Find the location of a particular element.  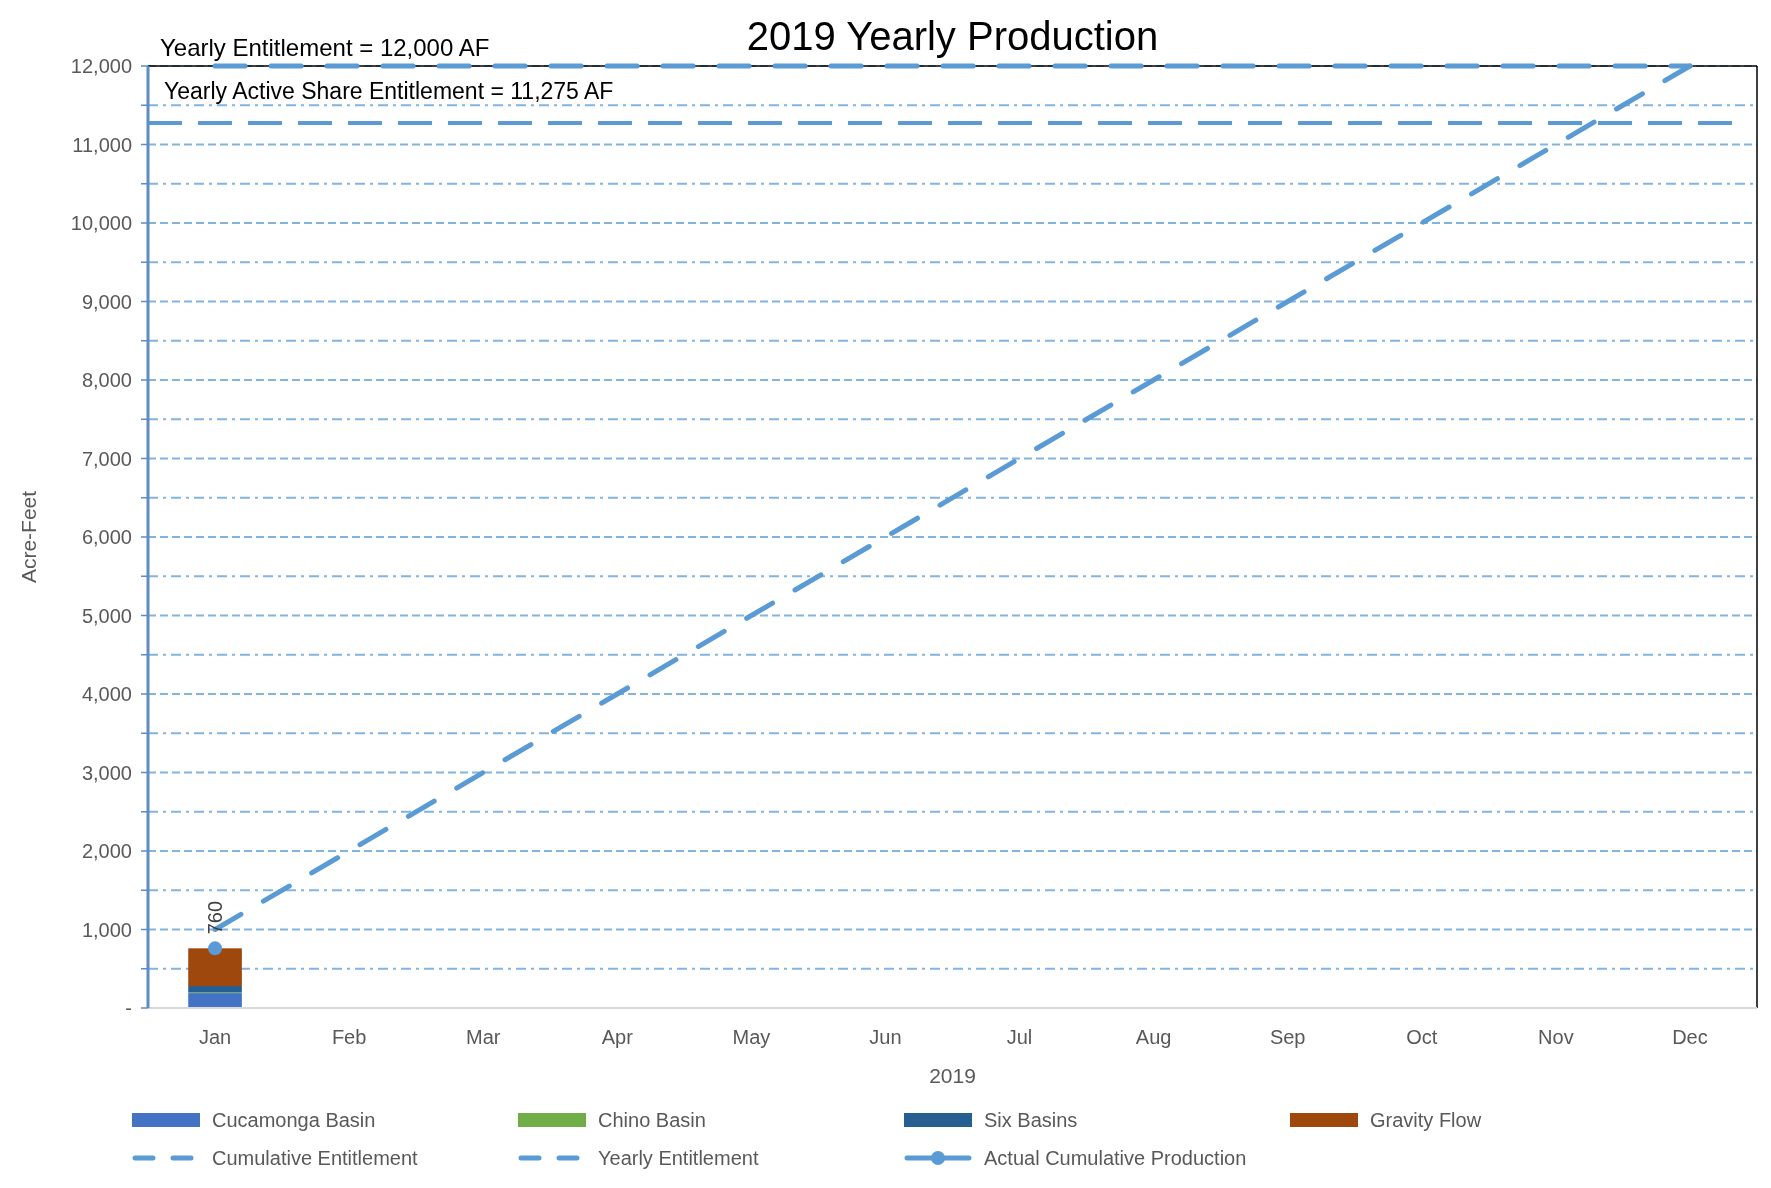

x-tick-label: Nov is located at coordinates (1556, 1037).